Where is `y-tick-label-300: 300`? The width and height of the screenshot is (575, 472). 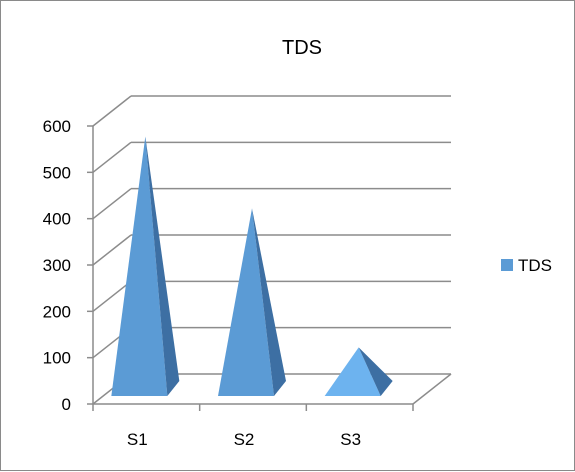 y-tick-label-300: 300 is located at coordinates (57, 265).